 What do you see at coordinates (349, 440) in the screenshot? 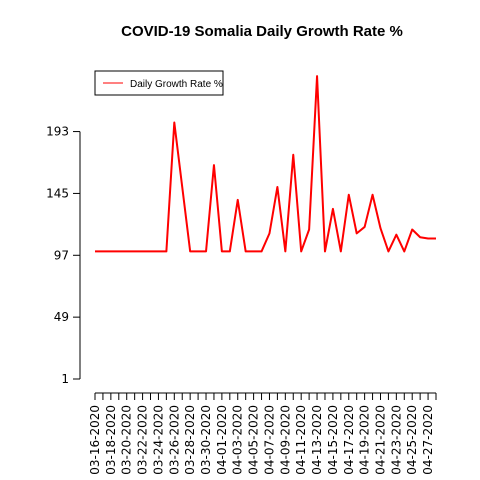
I see `x-tick-label: 04-17-2020` at bounding box center [349, 440].